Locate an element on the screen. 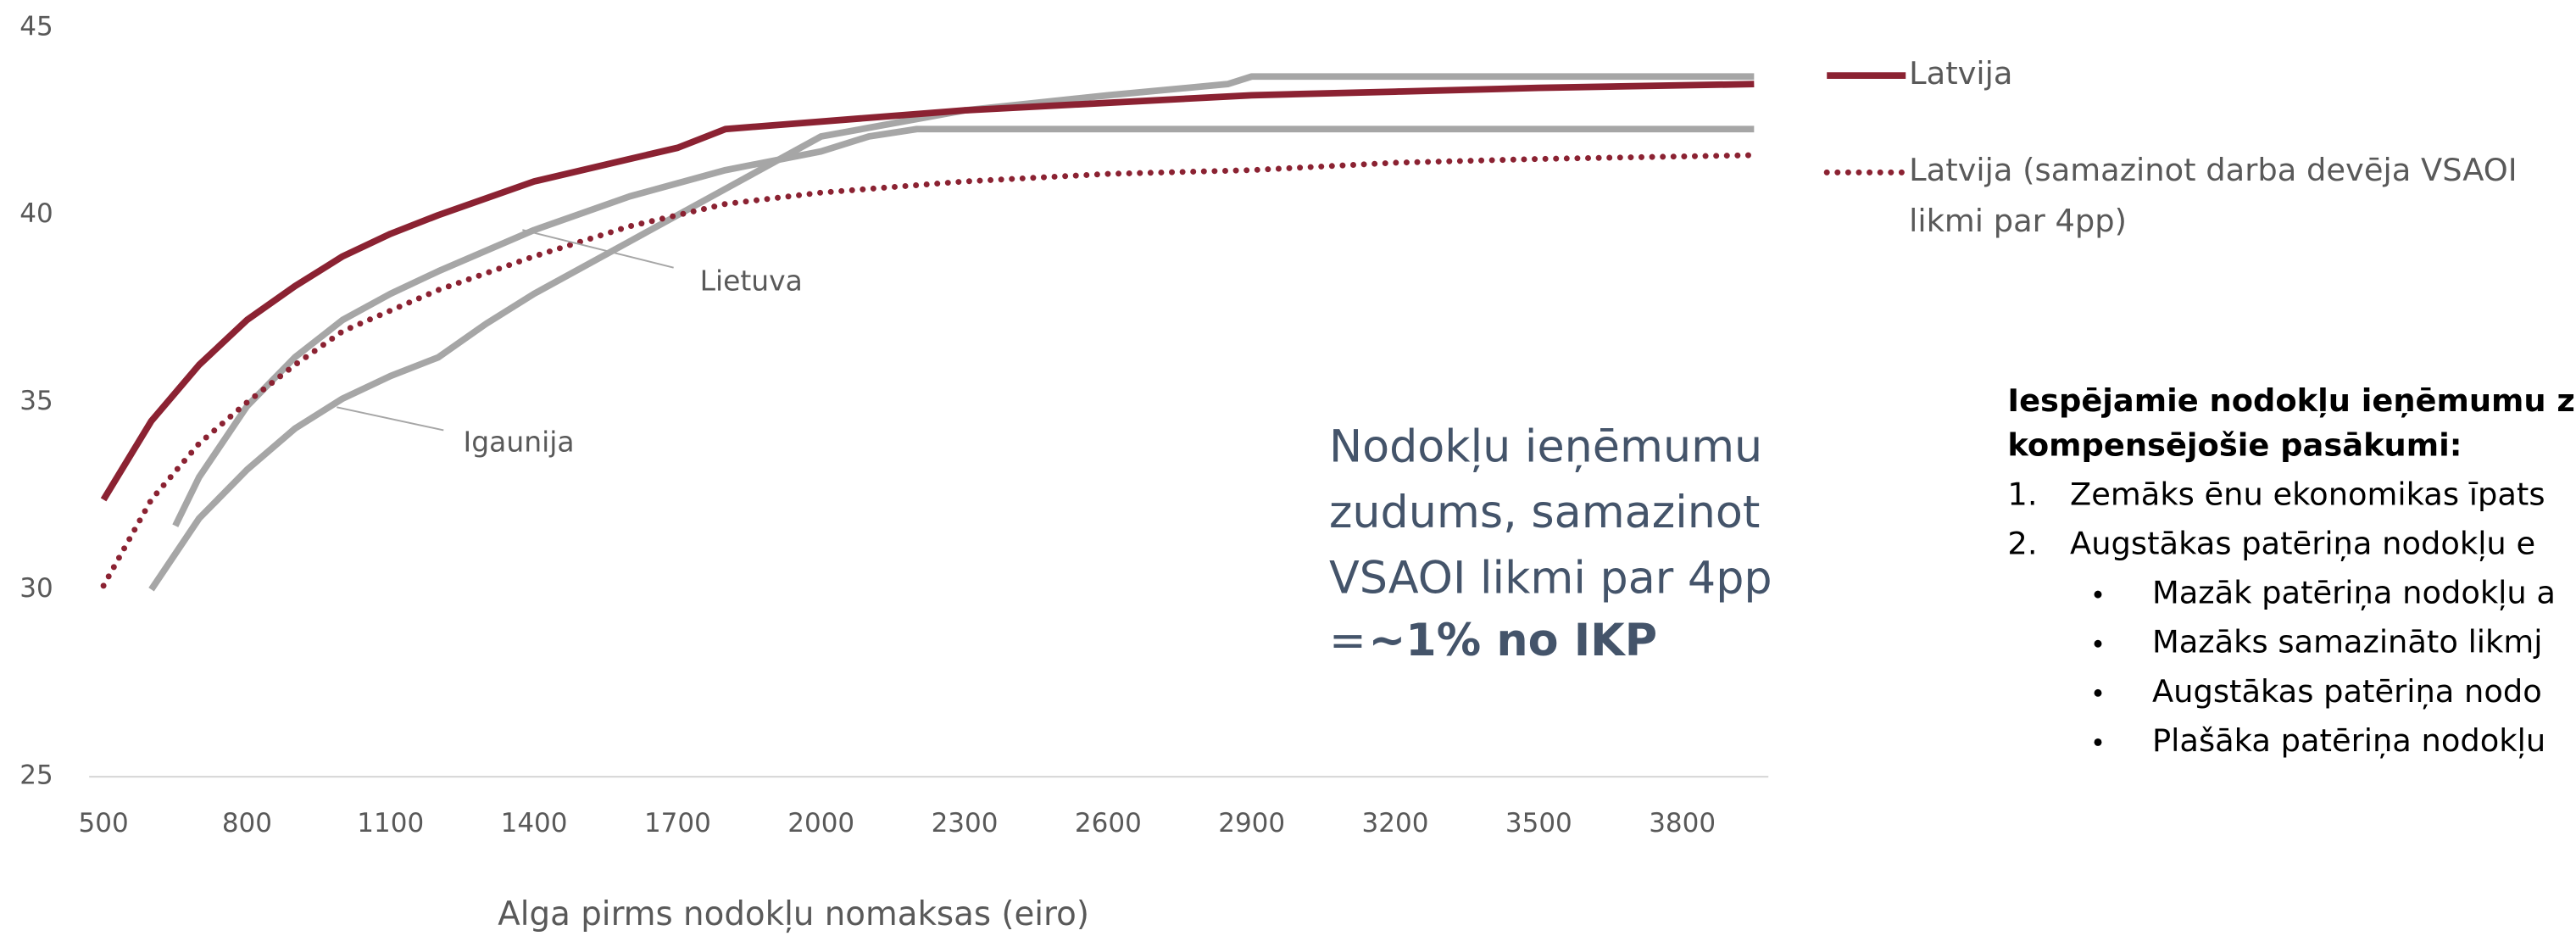 Image resolution: width=2576 pixels, height=936 pixels. bullet-text: Plašāka patēriņa nodokļu is located at coordinates (2348, 740).